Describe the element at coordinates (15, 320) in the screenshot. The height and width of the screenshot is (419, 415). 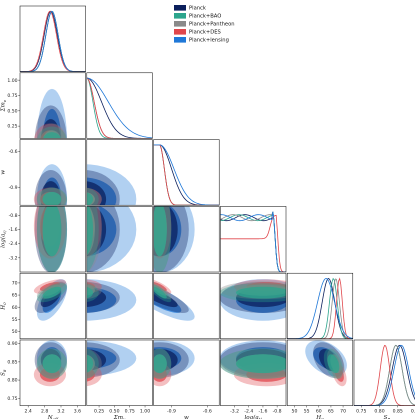
I see `y-tick-label-h0: 55` at that location.